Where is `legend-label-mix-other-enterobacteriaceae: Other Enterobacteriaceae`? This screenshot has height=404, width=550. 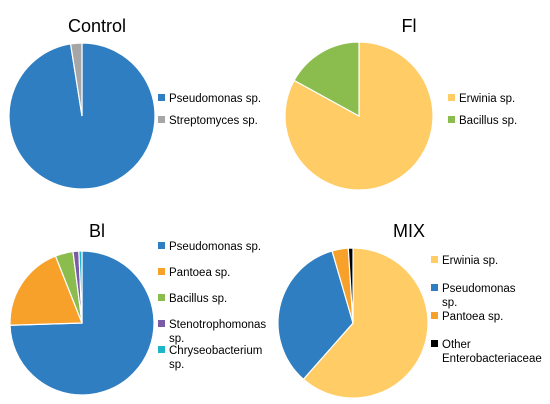
legend-label-mix-other-enterobacteriaceae: Other Enterobacteriaceae is located at coordinates (492, 352).